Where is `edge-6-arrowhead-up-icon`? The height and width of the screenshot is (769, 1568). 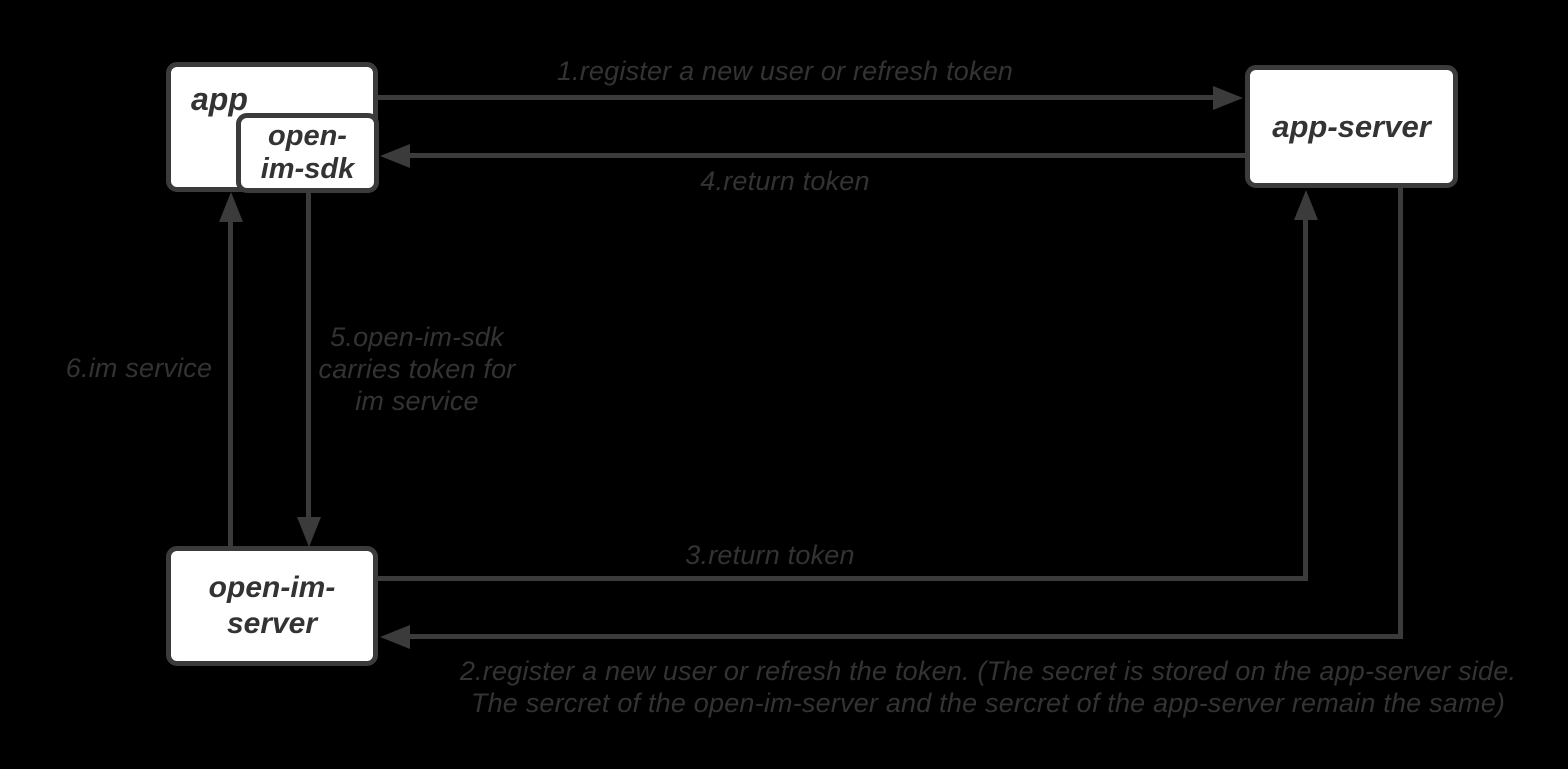 edge-6-arrowhead-up-icon is located at coordinates (231, 207).